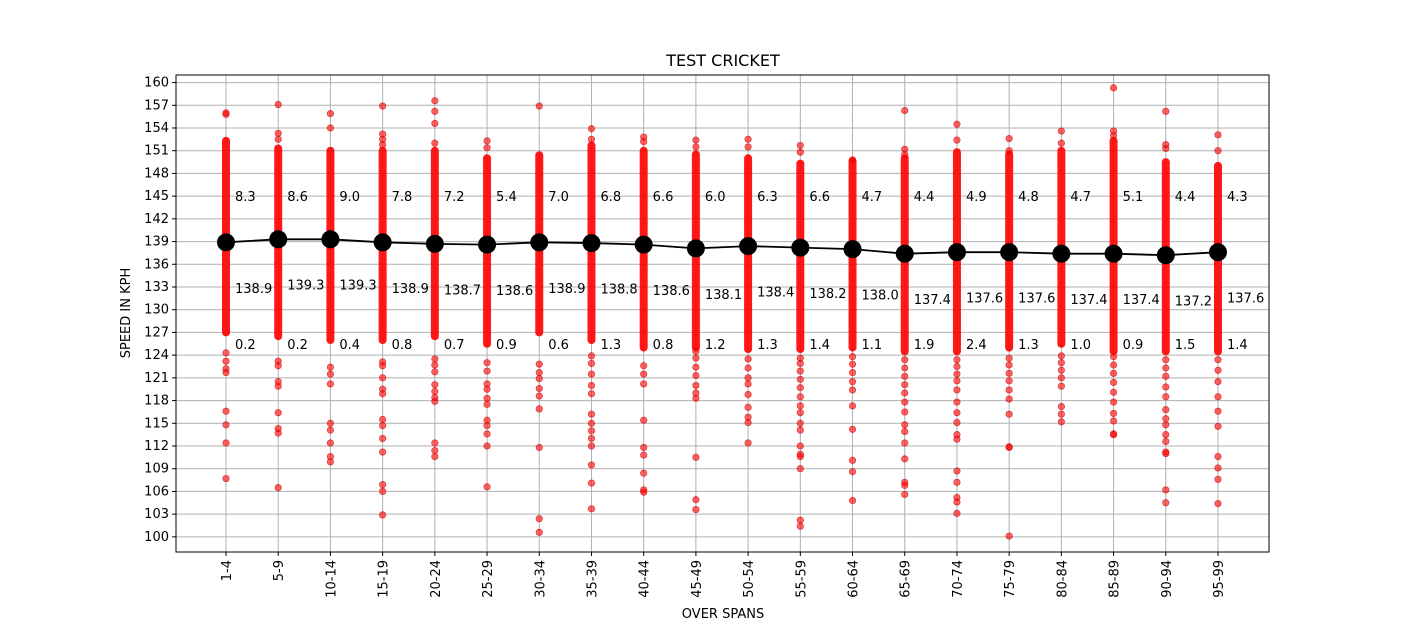  Describe the element at coordinates (1237, 345) in the screenshot. I see `pct-below-label: 1.4` at that location.